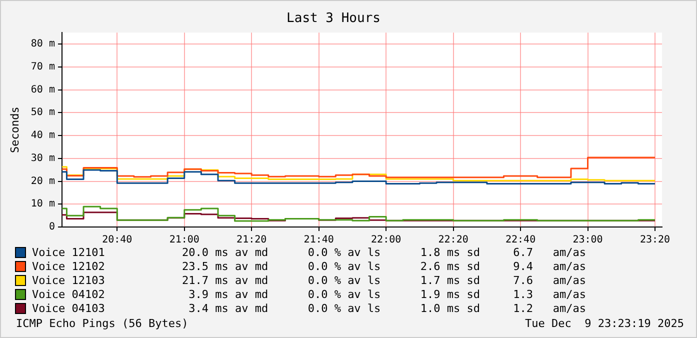 This screenshot has width=697, height=338. Describe the element at coordinates (15, 129) in the screenshot. I see `y-axis-title: Seconds` at that location.